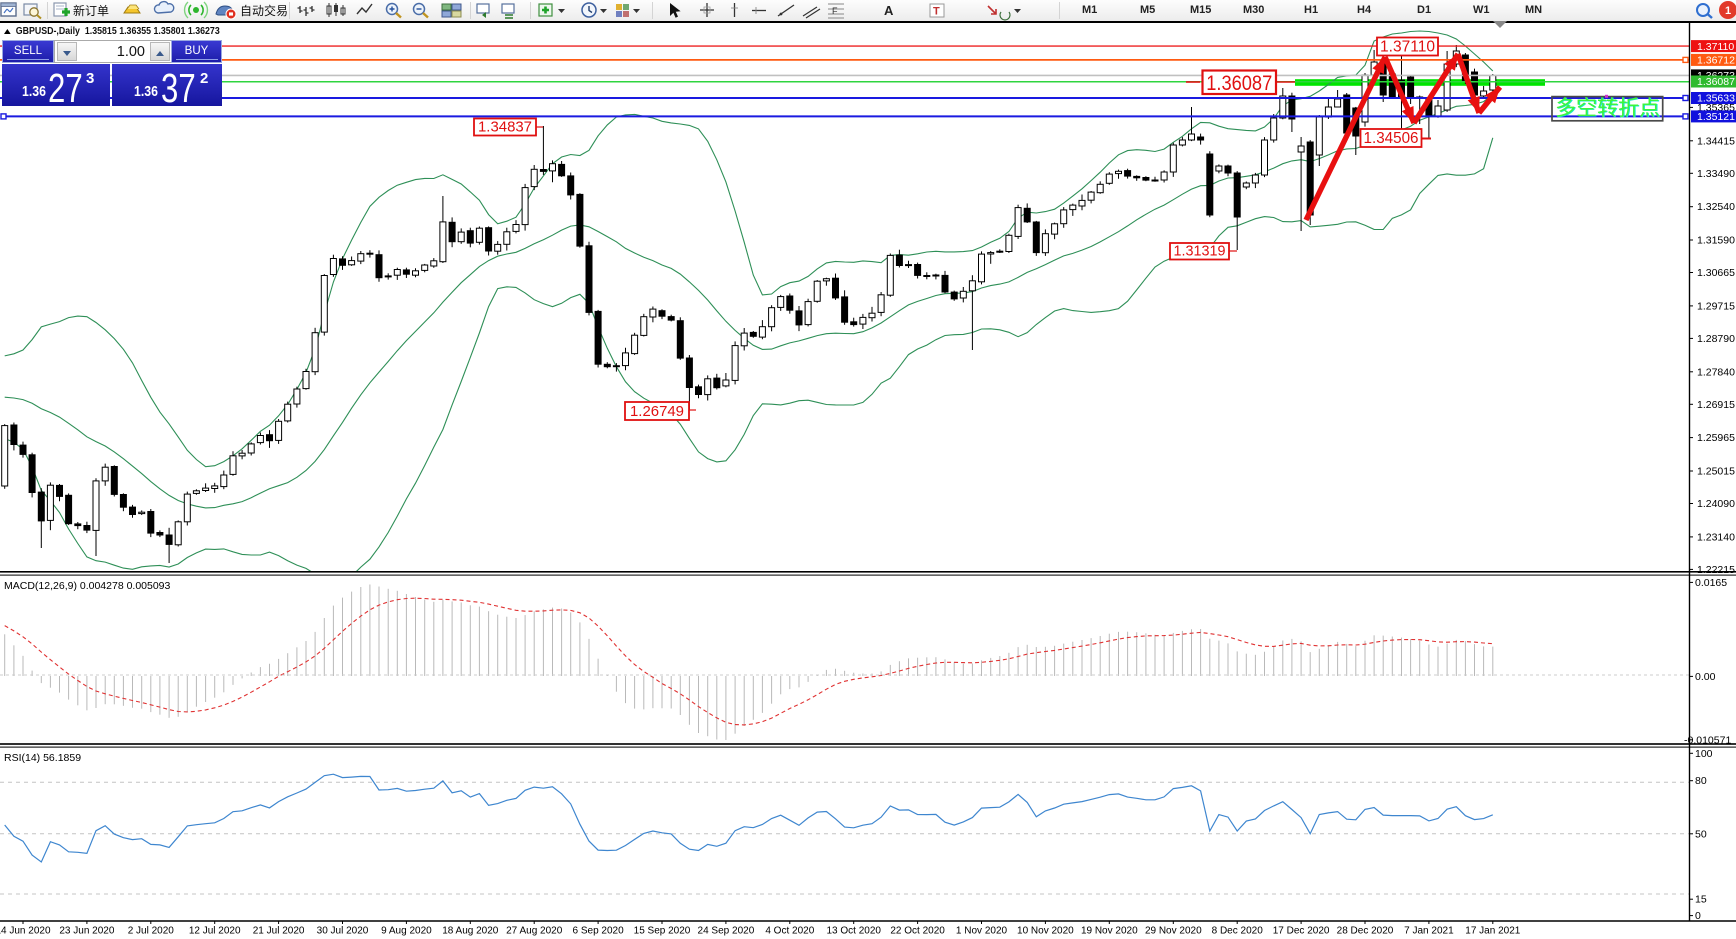  I want to click on svg-text: 0.0165, so click(1711, 583).